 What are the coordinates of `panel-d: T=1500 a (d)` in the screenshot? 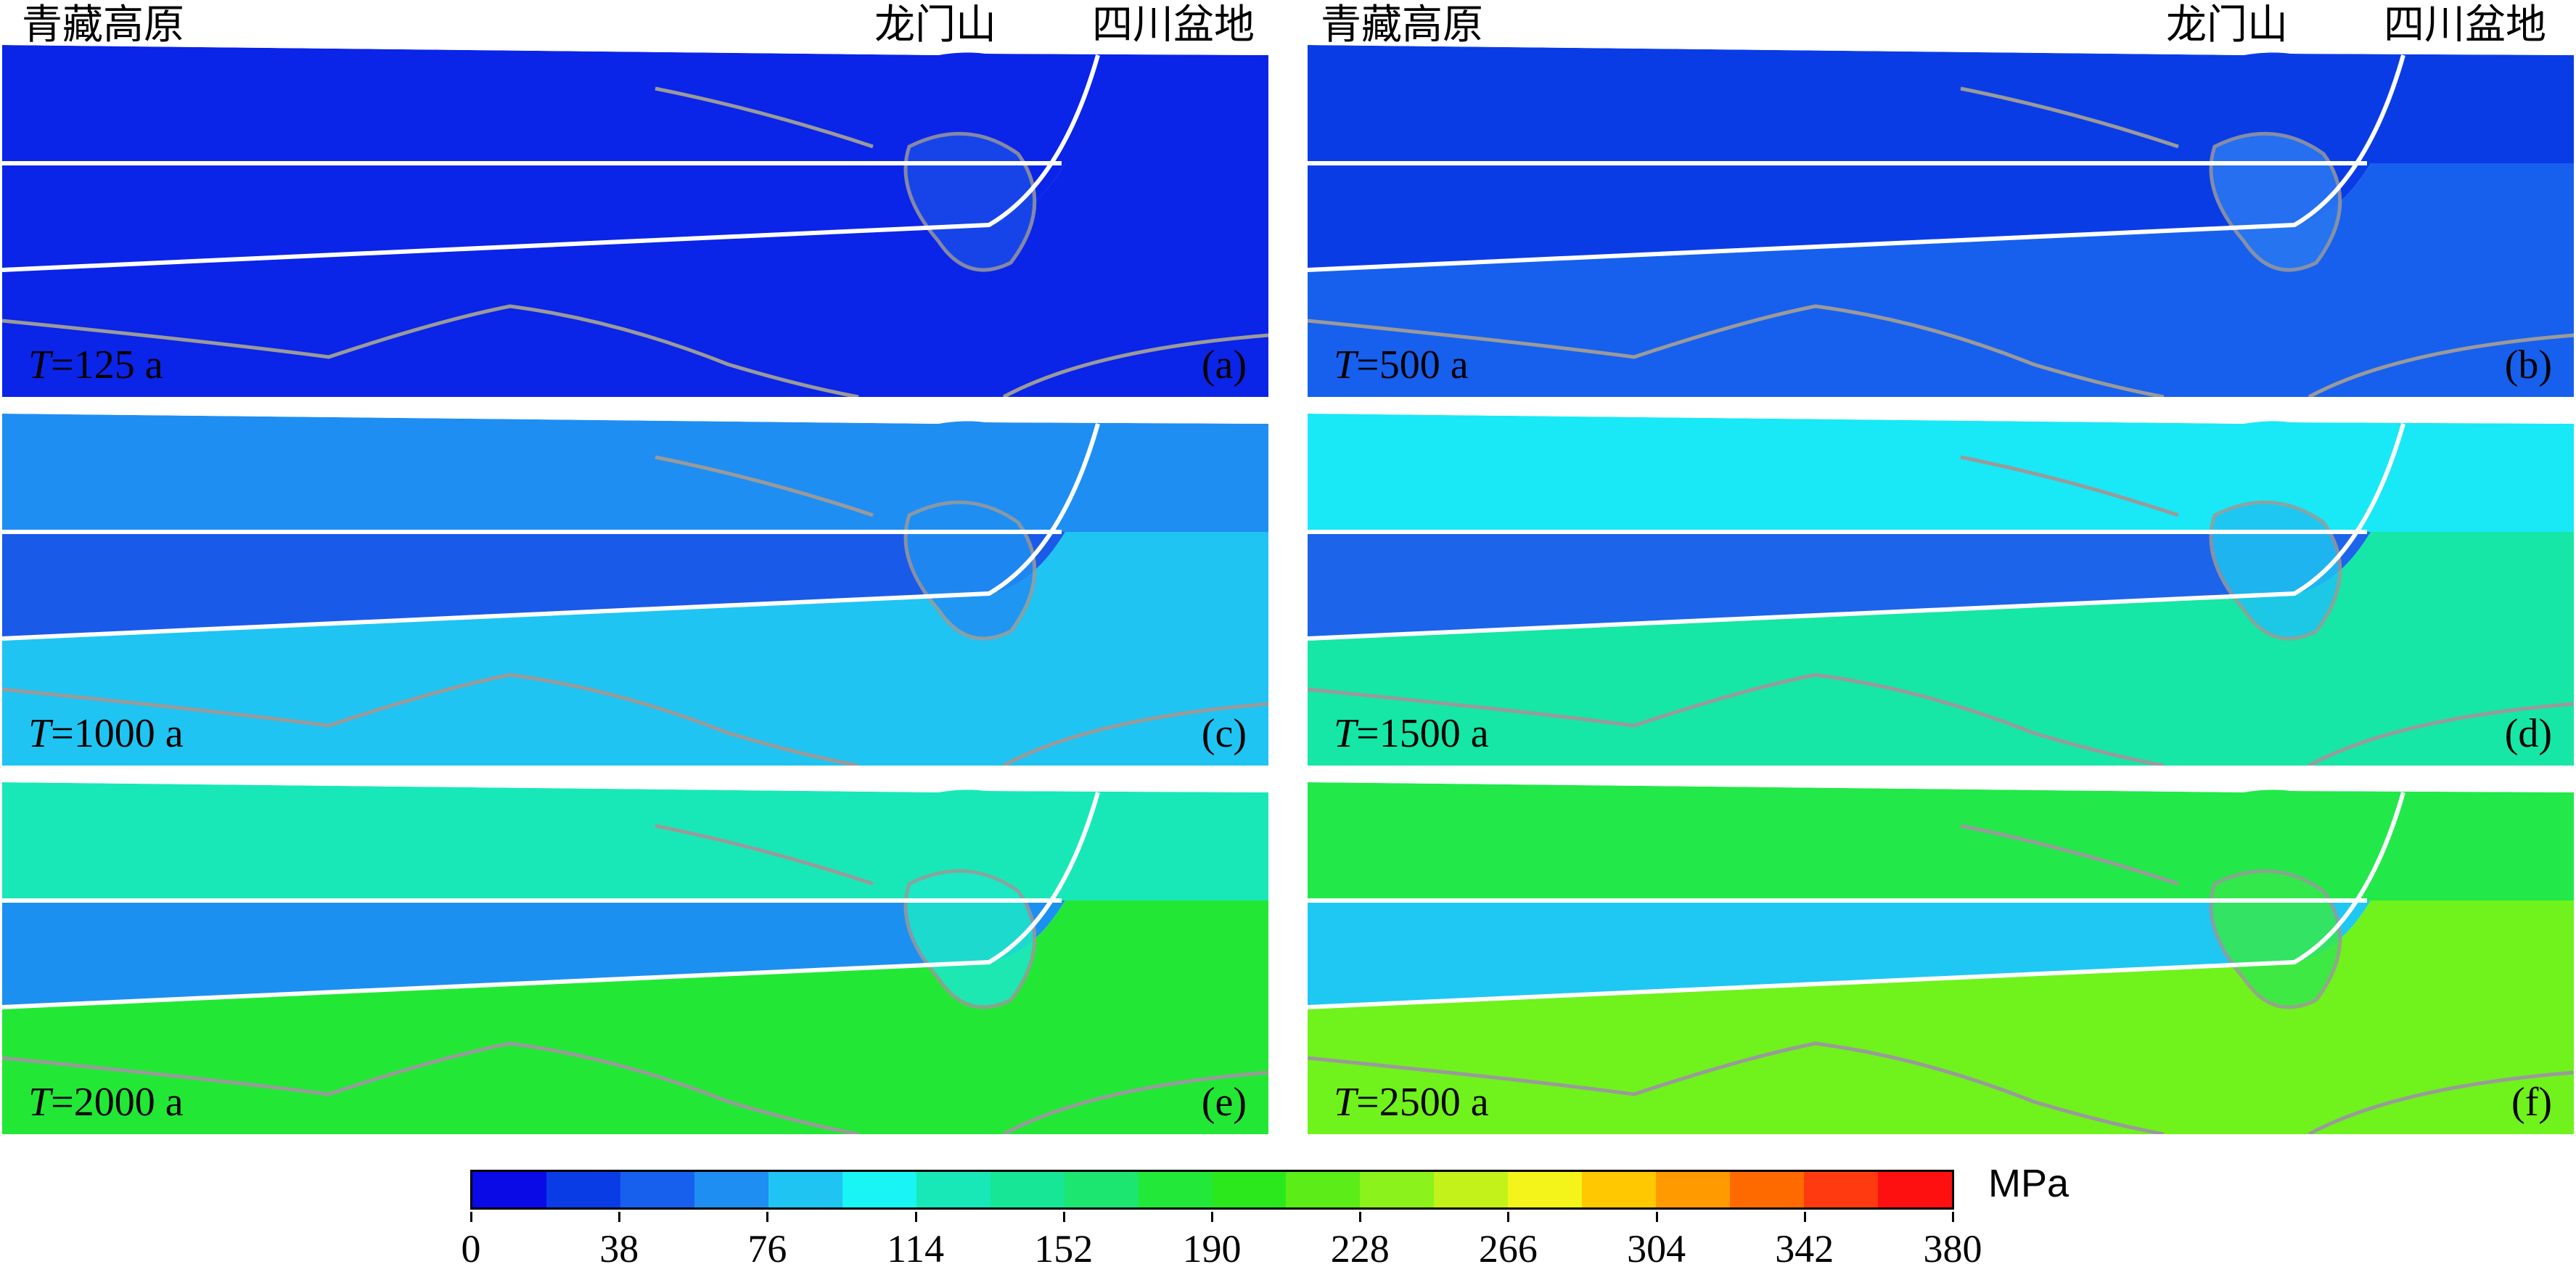 It's located at (1941, 590).